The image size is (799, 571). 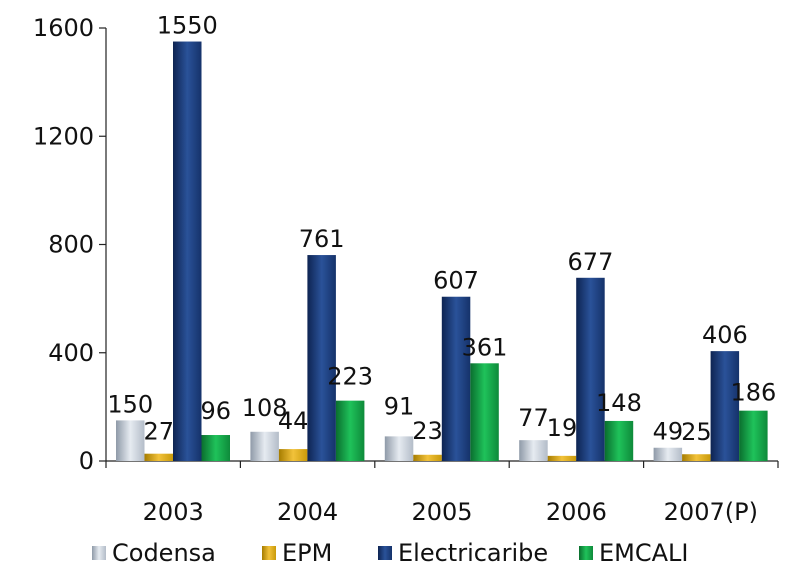 What do you see at coordinates (187, 26) in the screenshot?
I see `data-label: 1550` at bounding box center [187, 26].